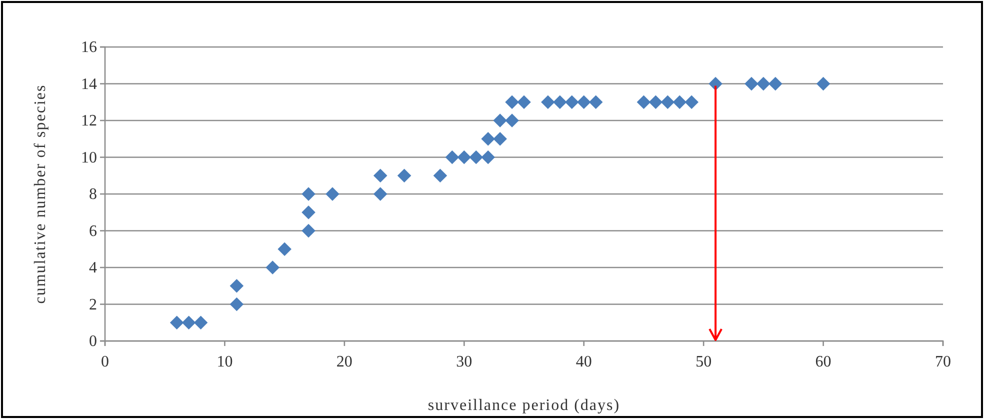 This screenshot has height=420, width=985. What do you see at coordinates (105, 362) in the screenshot?
I see `x-tick-label: 0` at bounding box center [105, 362].